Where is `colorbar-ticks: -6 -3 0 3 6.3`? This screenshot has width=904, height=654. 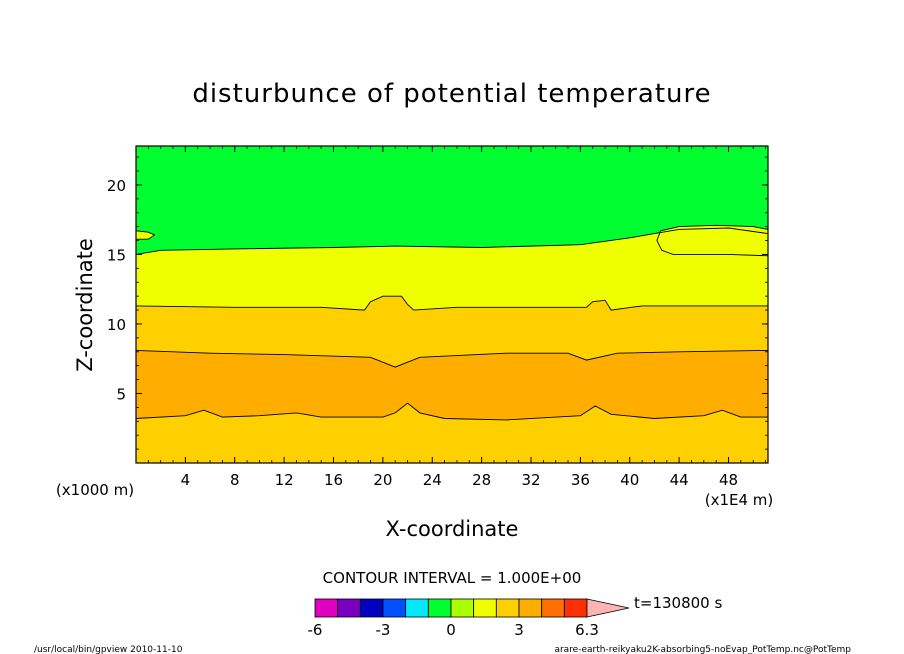 colorbar-ticks: -6 -3 0 3 6.3 is located at coordinates (453, 630).